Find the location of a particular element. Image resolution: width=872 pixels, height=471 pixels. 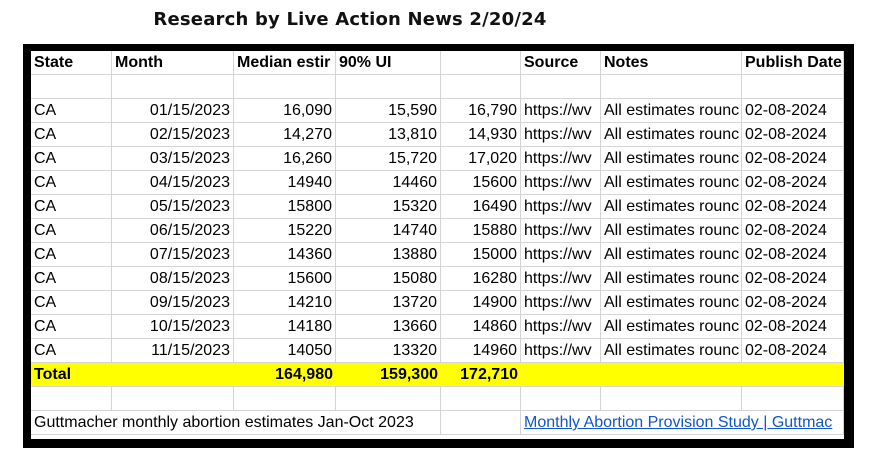

cell-ui-low: 15,720 is located at coordinates (388, 159).